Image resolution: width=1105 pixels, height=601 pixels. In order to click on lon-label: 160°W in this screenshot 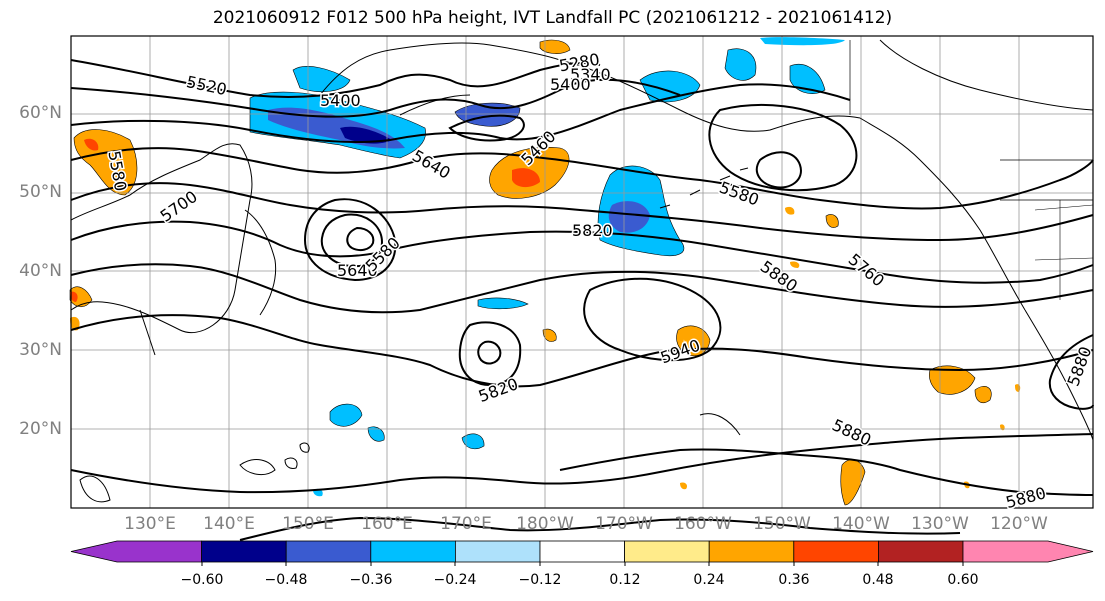, I will do `click(703, 524)`.